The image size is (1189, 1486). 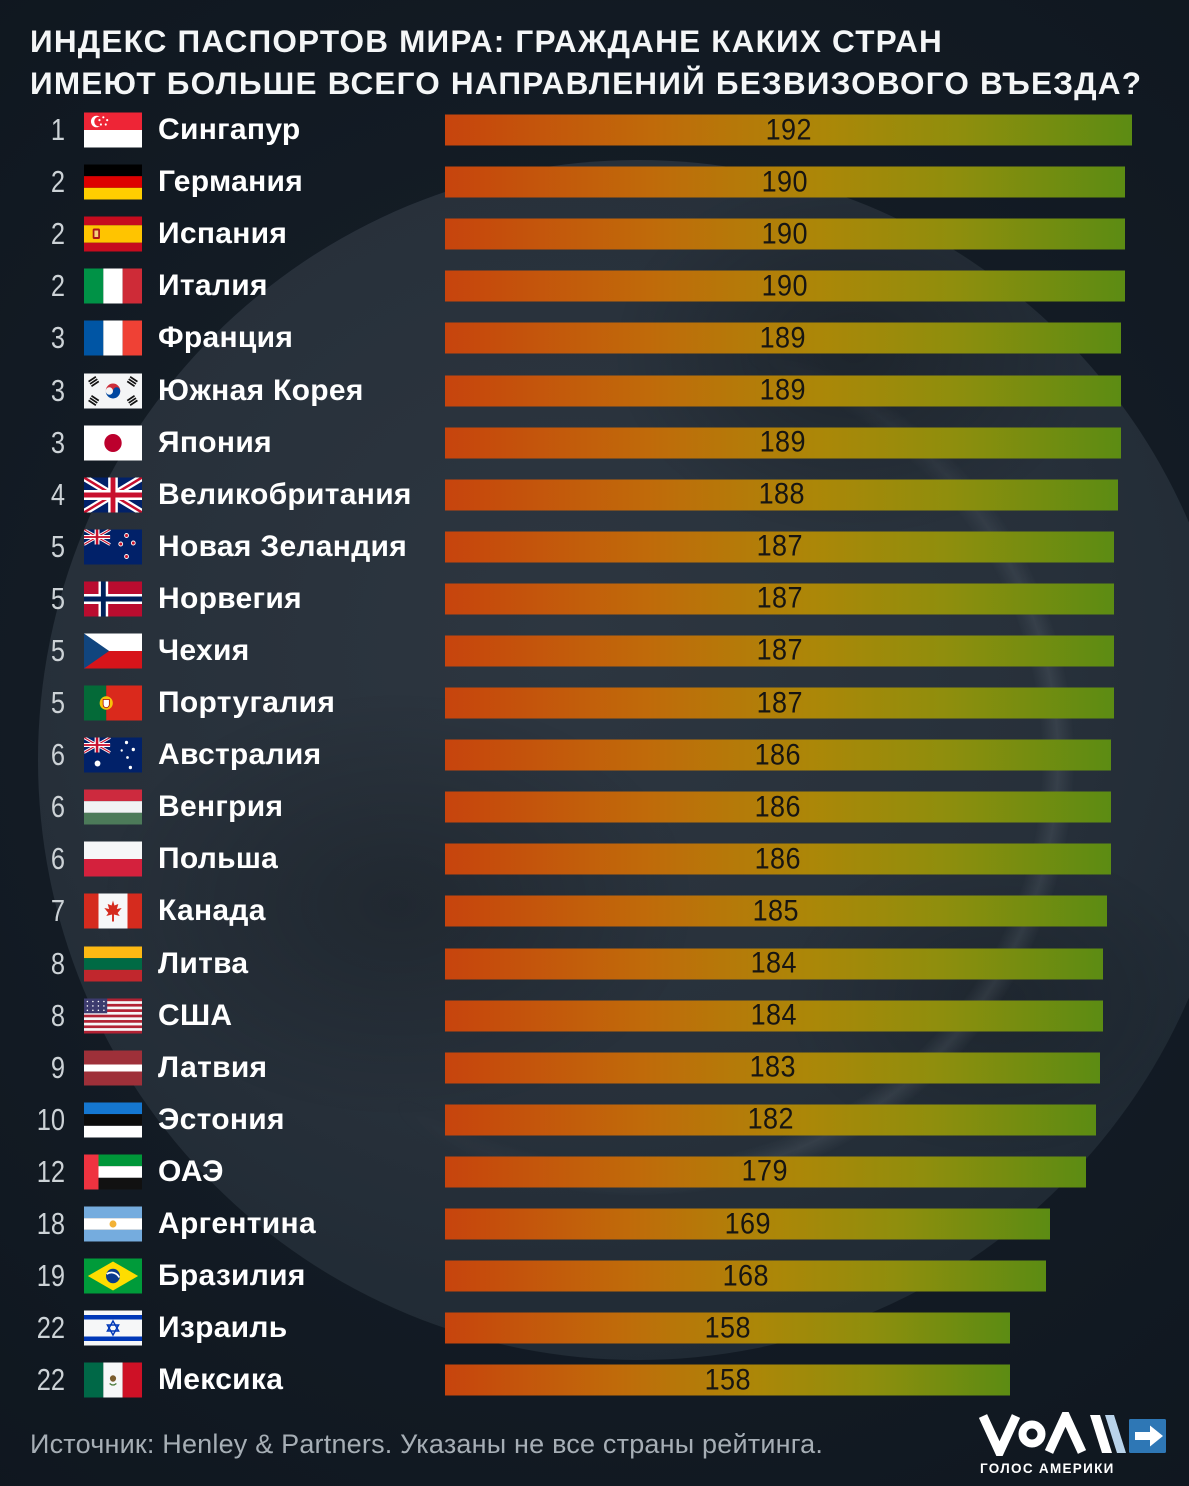 What do you see at coordinates (57, 963) in the screenshot?
I see `rank-label: 8` at bounding box center [57, 963].